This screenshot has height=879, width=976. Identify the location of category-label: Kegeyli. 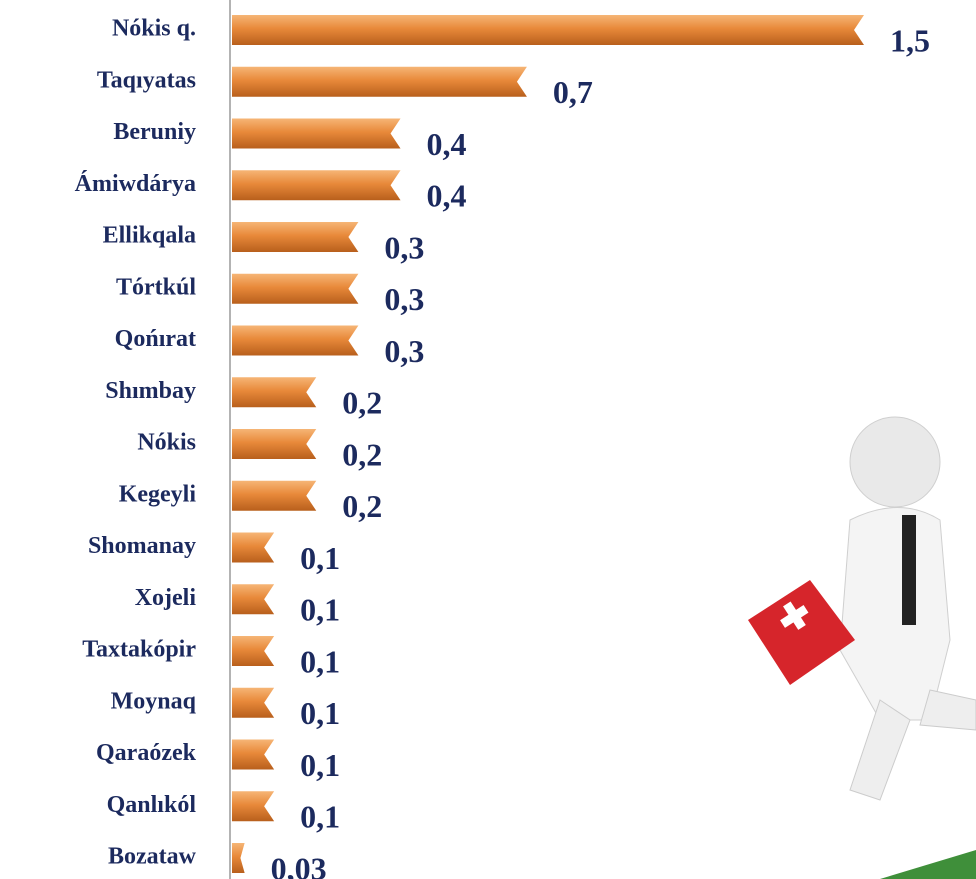
(158, 494).